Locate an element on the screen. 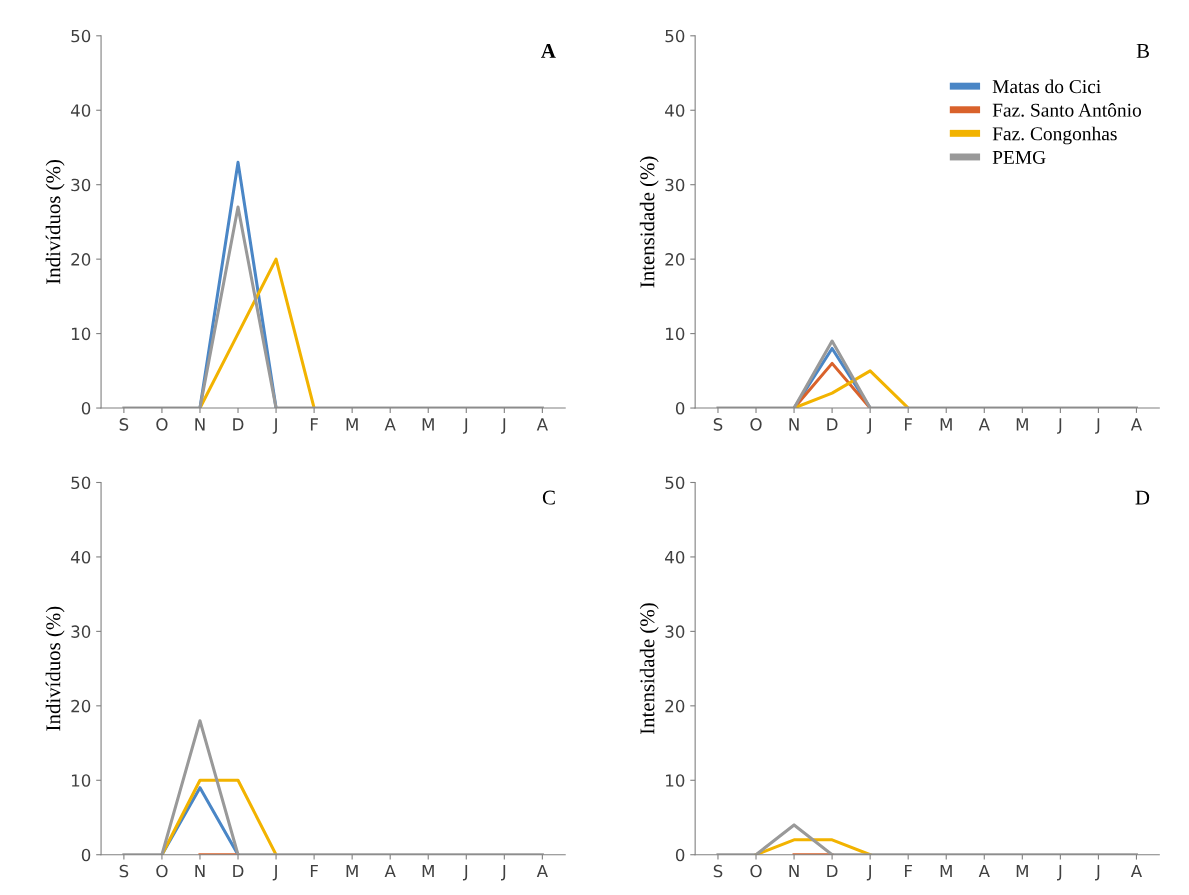 The width and height of the screenshot is (1189, 895). annotation: B is located at coordinates (1142, 51).